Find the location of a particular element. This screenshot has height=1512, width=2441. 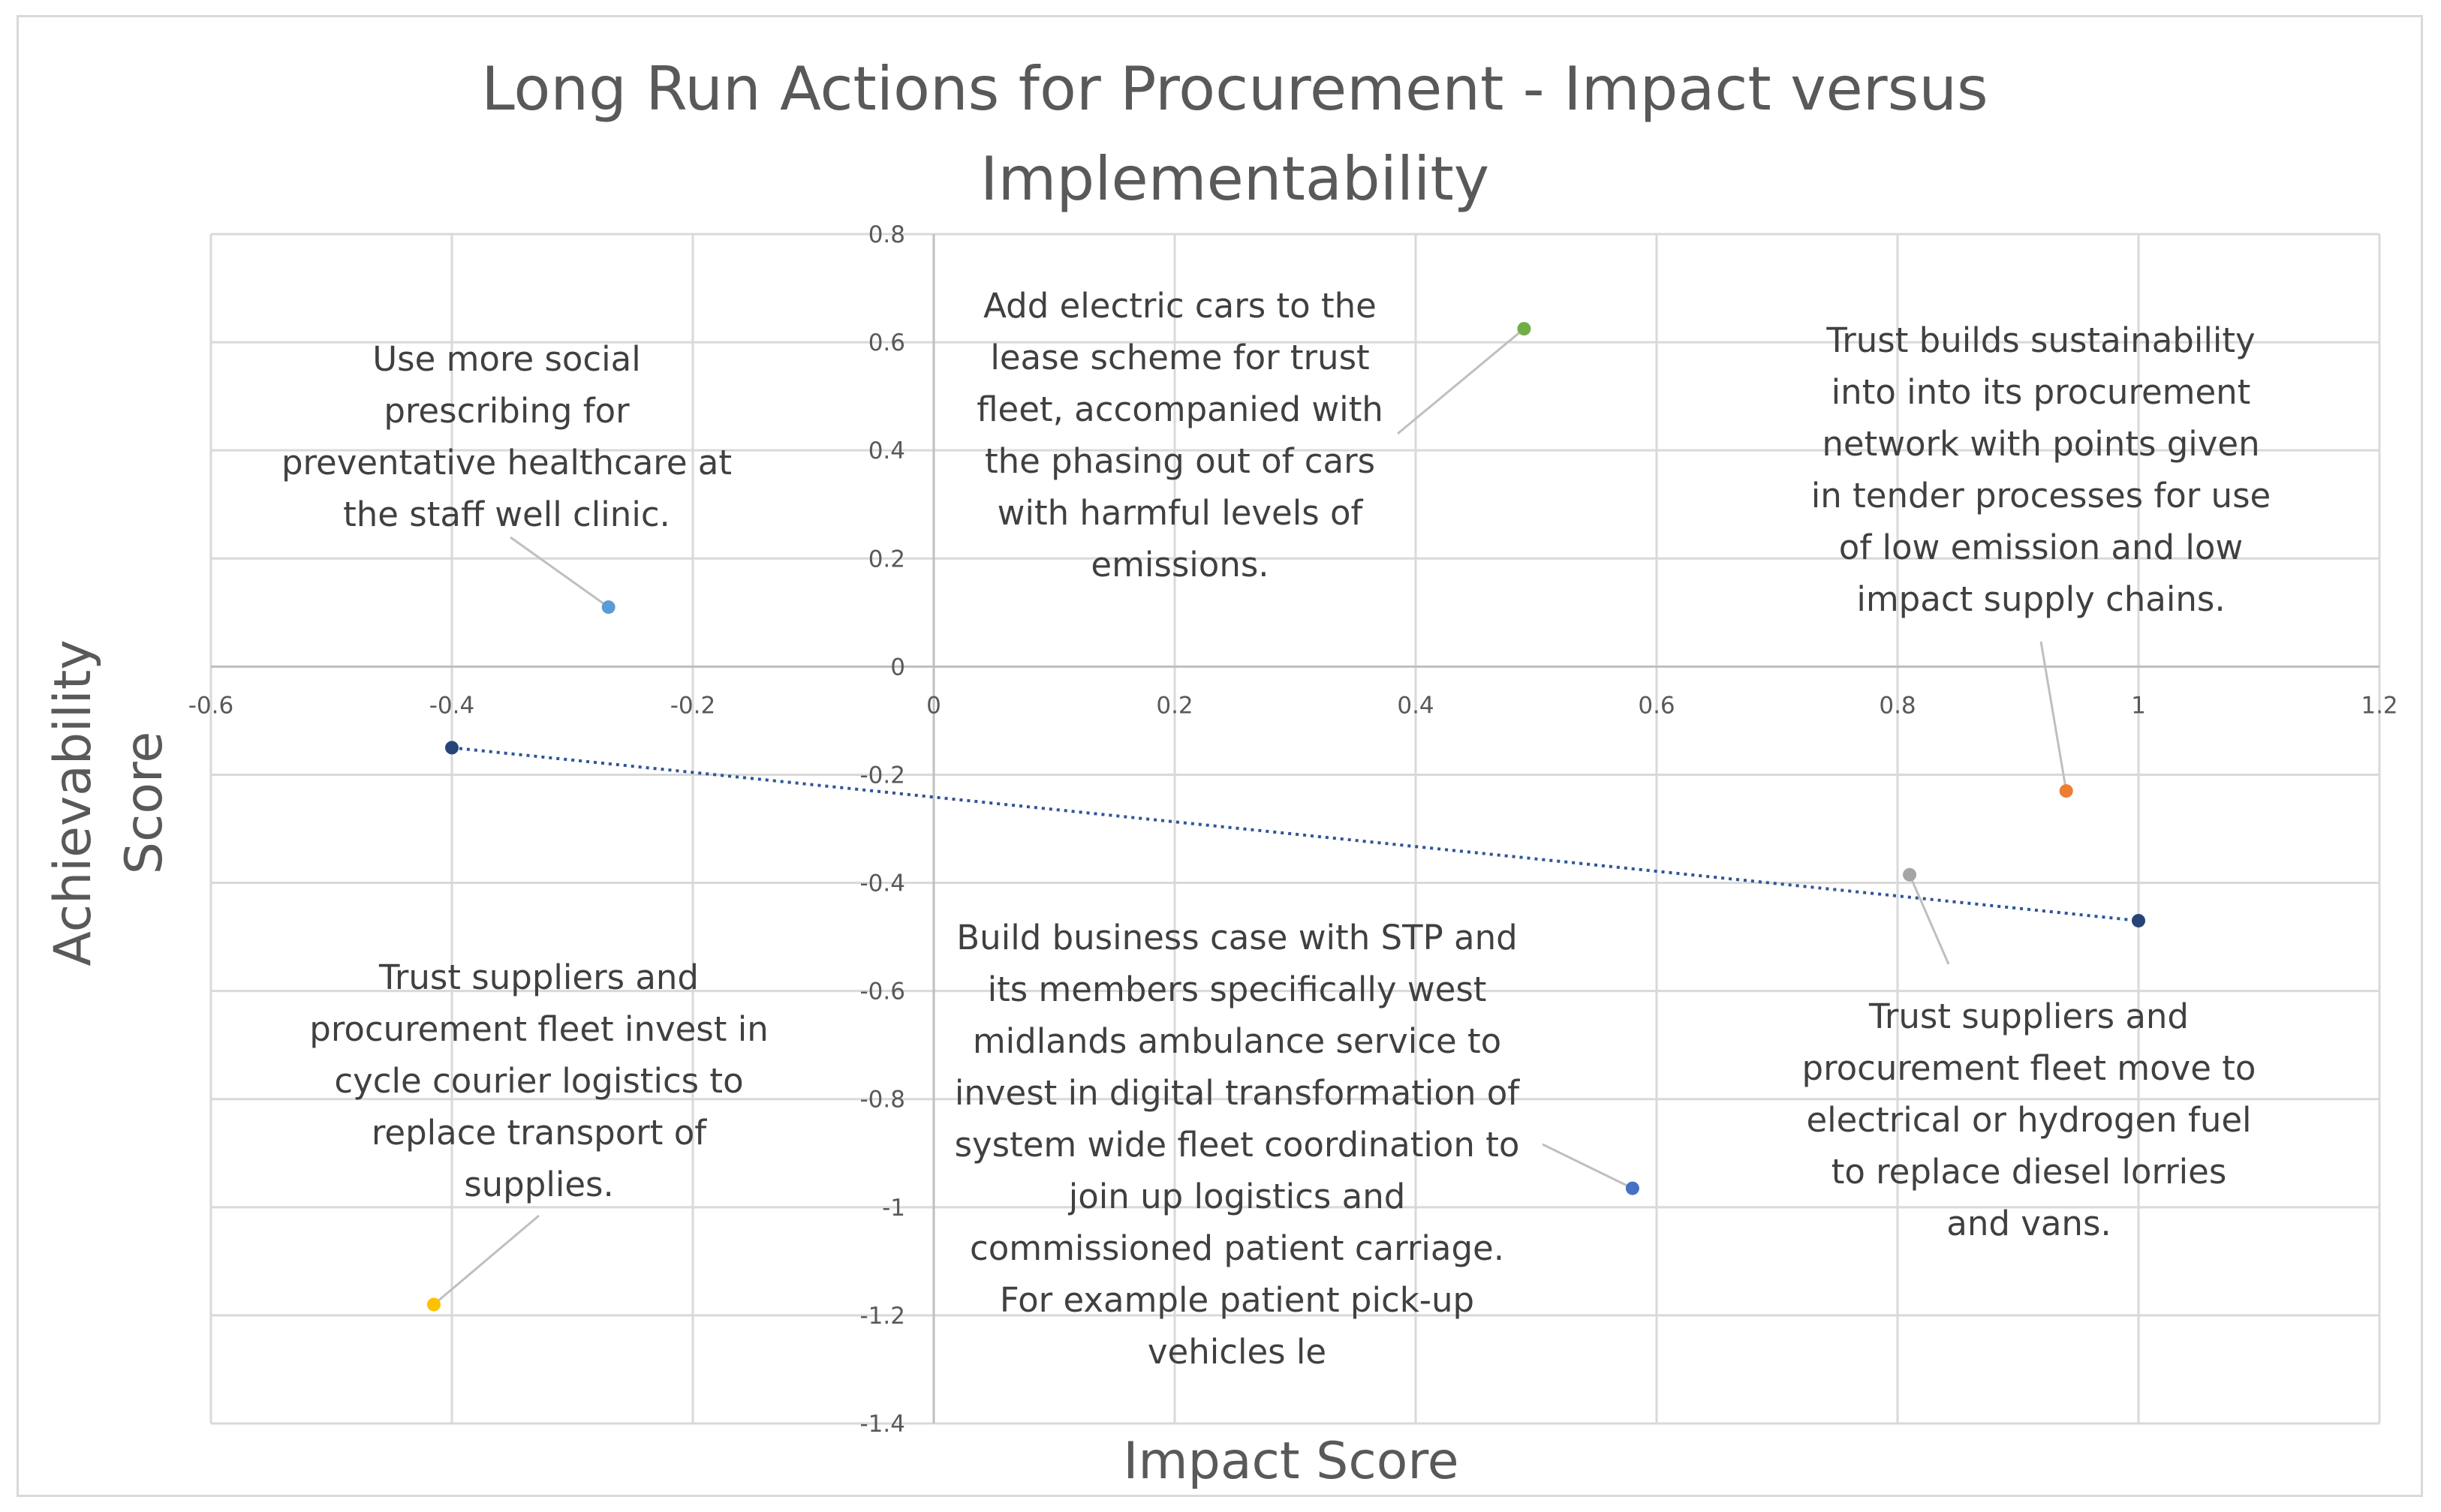

cycle-courier-label-line: procurement fleet invest in is located at coordinates (538, 1029).